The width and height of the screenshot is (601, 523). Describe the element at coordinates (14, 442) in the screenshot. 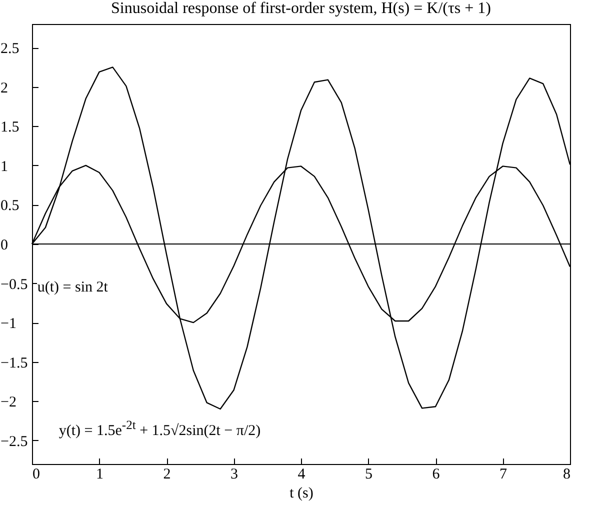

I see `y-tick-label: −2.5` at that location.